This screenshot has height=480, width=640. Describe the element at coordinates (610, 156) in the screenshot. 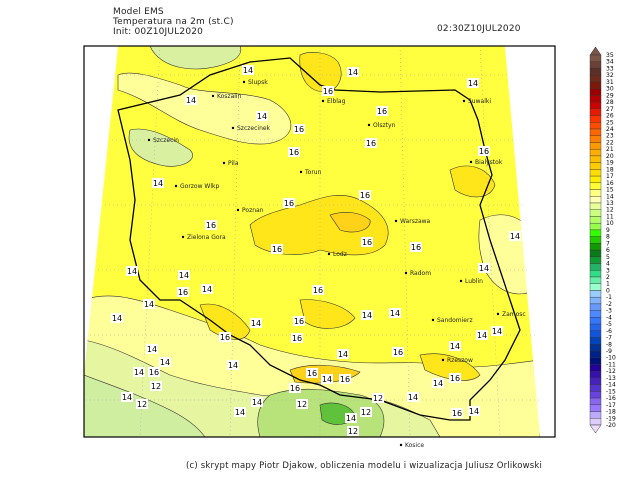

I see `colorbar-tick-label: 20` at that location.